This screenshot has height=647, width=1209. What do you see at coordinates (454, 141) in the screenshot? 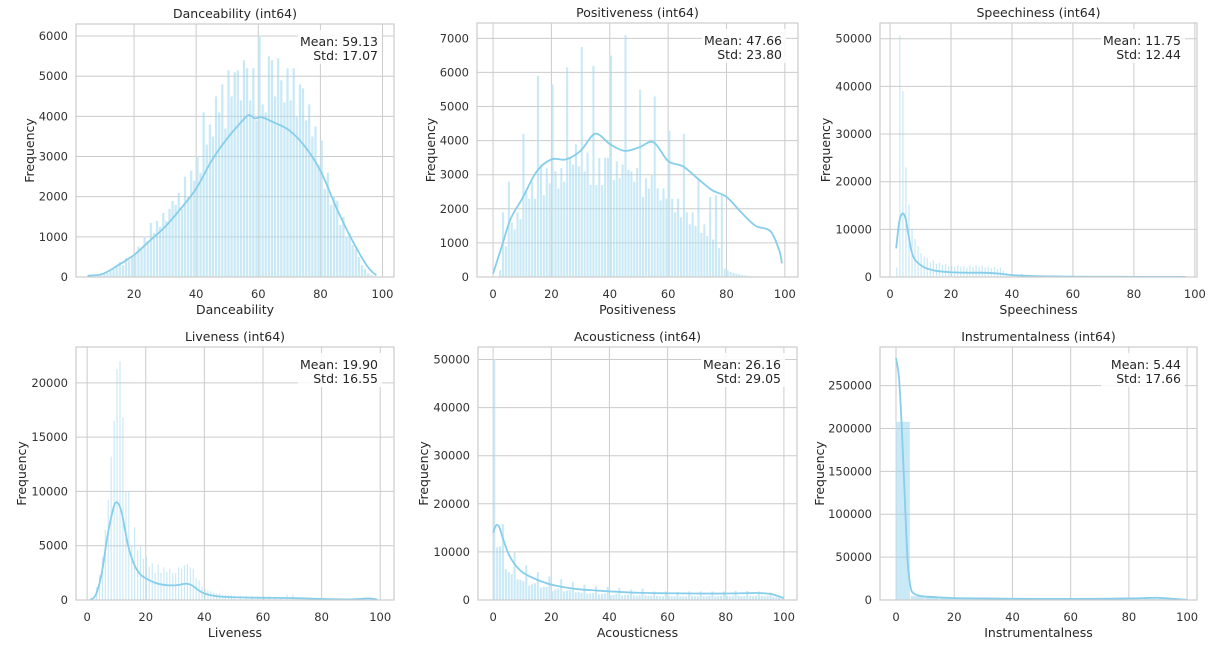
I see `y-tick-label: 4000` at bounding box center [454, 141].